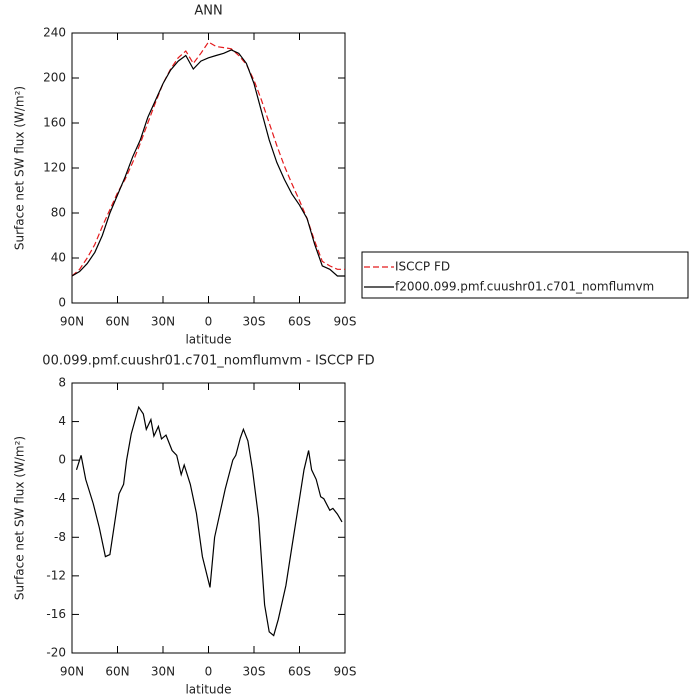 Image resolution: width=700 pixels, height=700 pixels. Describe the element at coordinates (54, 33) in the screenshot. I see `y-tick-label: 240` at that location.